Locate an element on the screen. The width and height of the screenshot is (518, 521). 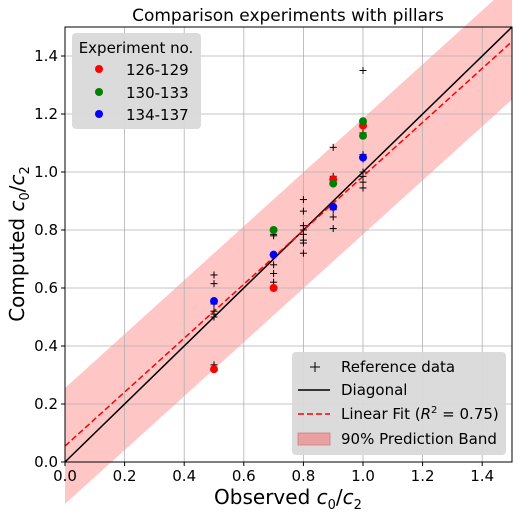
experiment-legend: Experiment no. 126-129 130-133 134-137 is located at coordinates (136, 81).